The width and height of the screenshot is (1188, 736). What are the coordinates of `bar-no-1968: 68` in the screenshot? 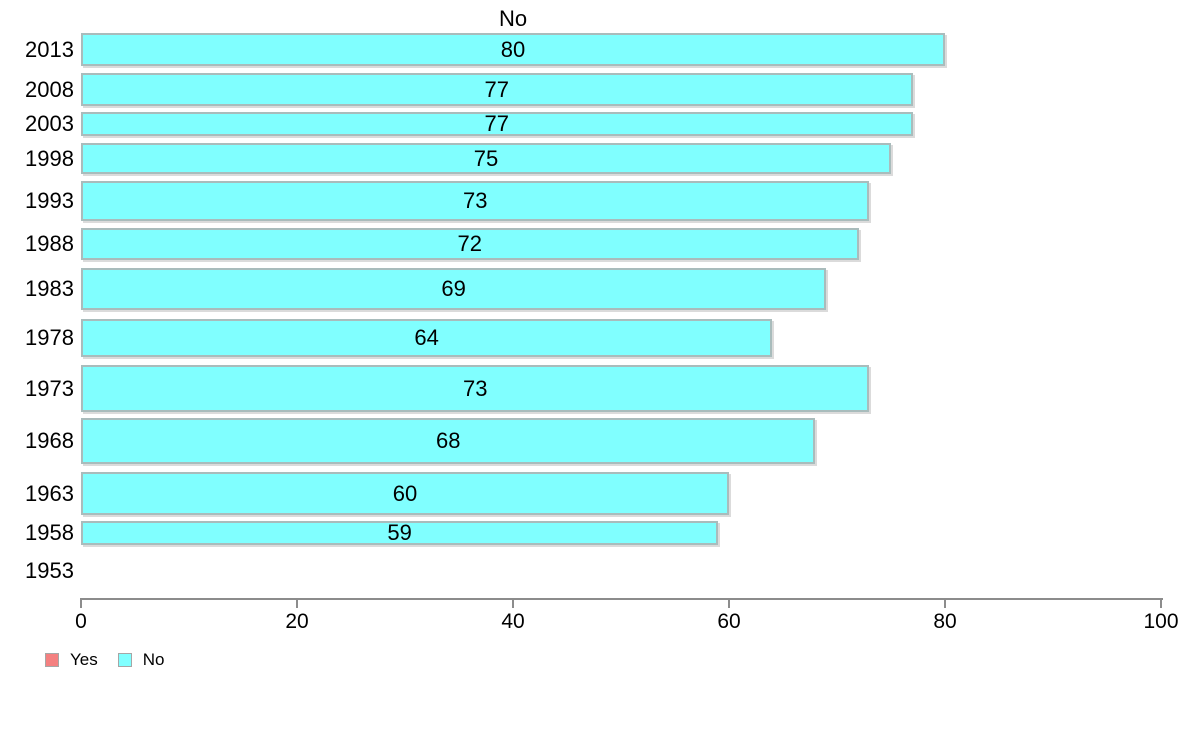 It's located at (448, 441).